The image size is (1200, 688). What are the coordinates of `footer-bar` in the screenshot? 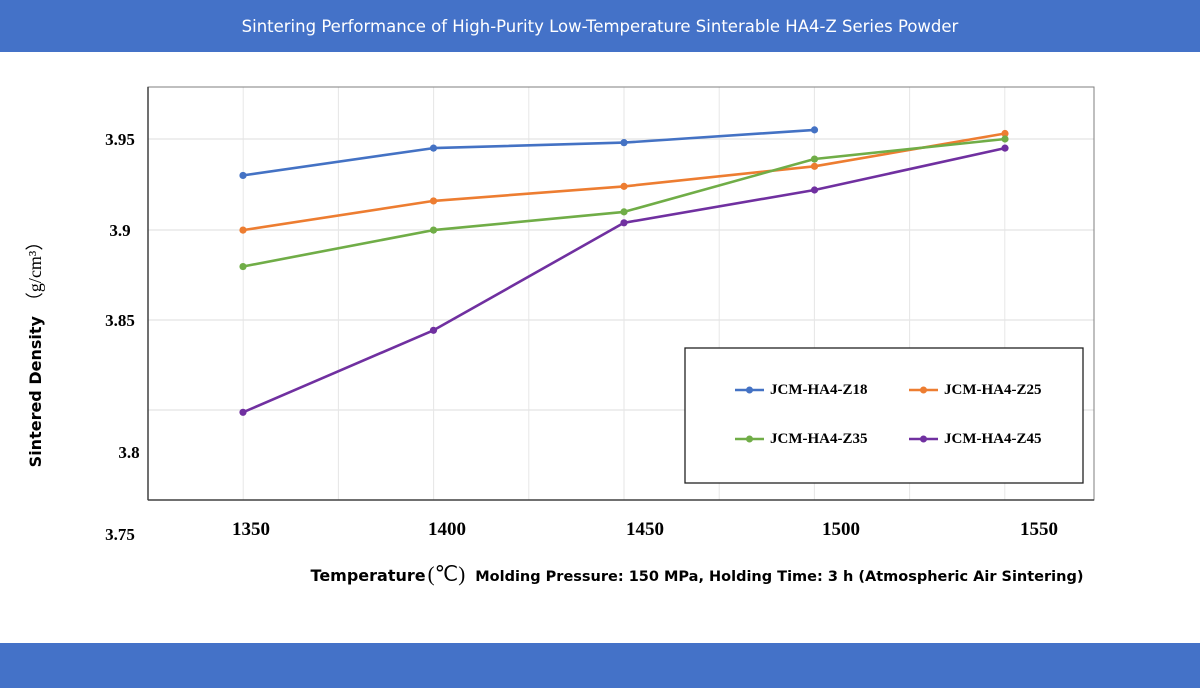 It's located at (600, 665).